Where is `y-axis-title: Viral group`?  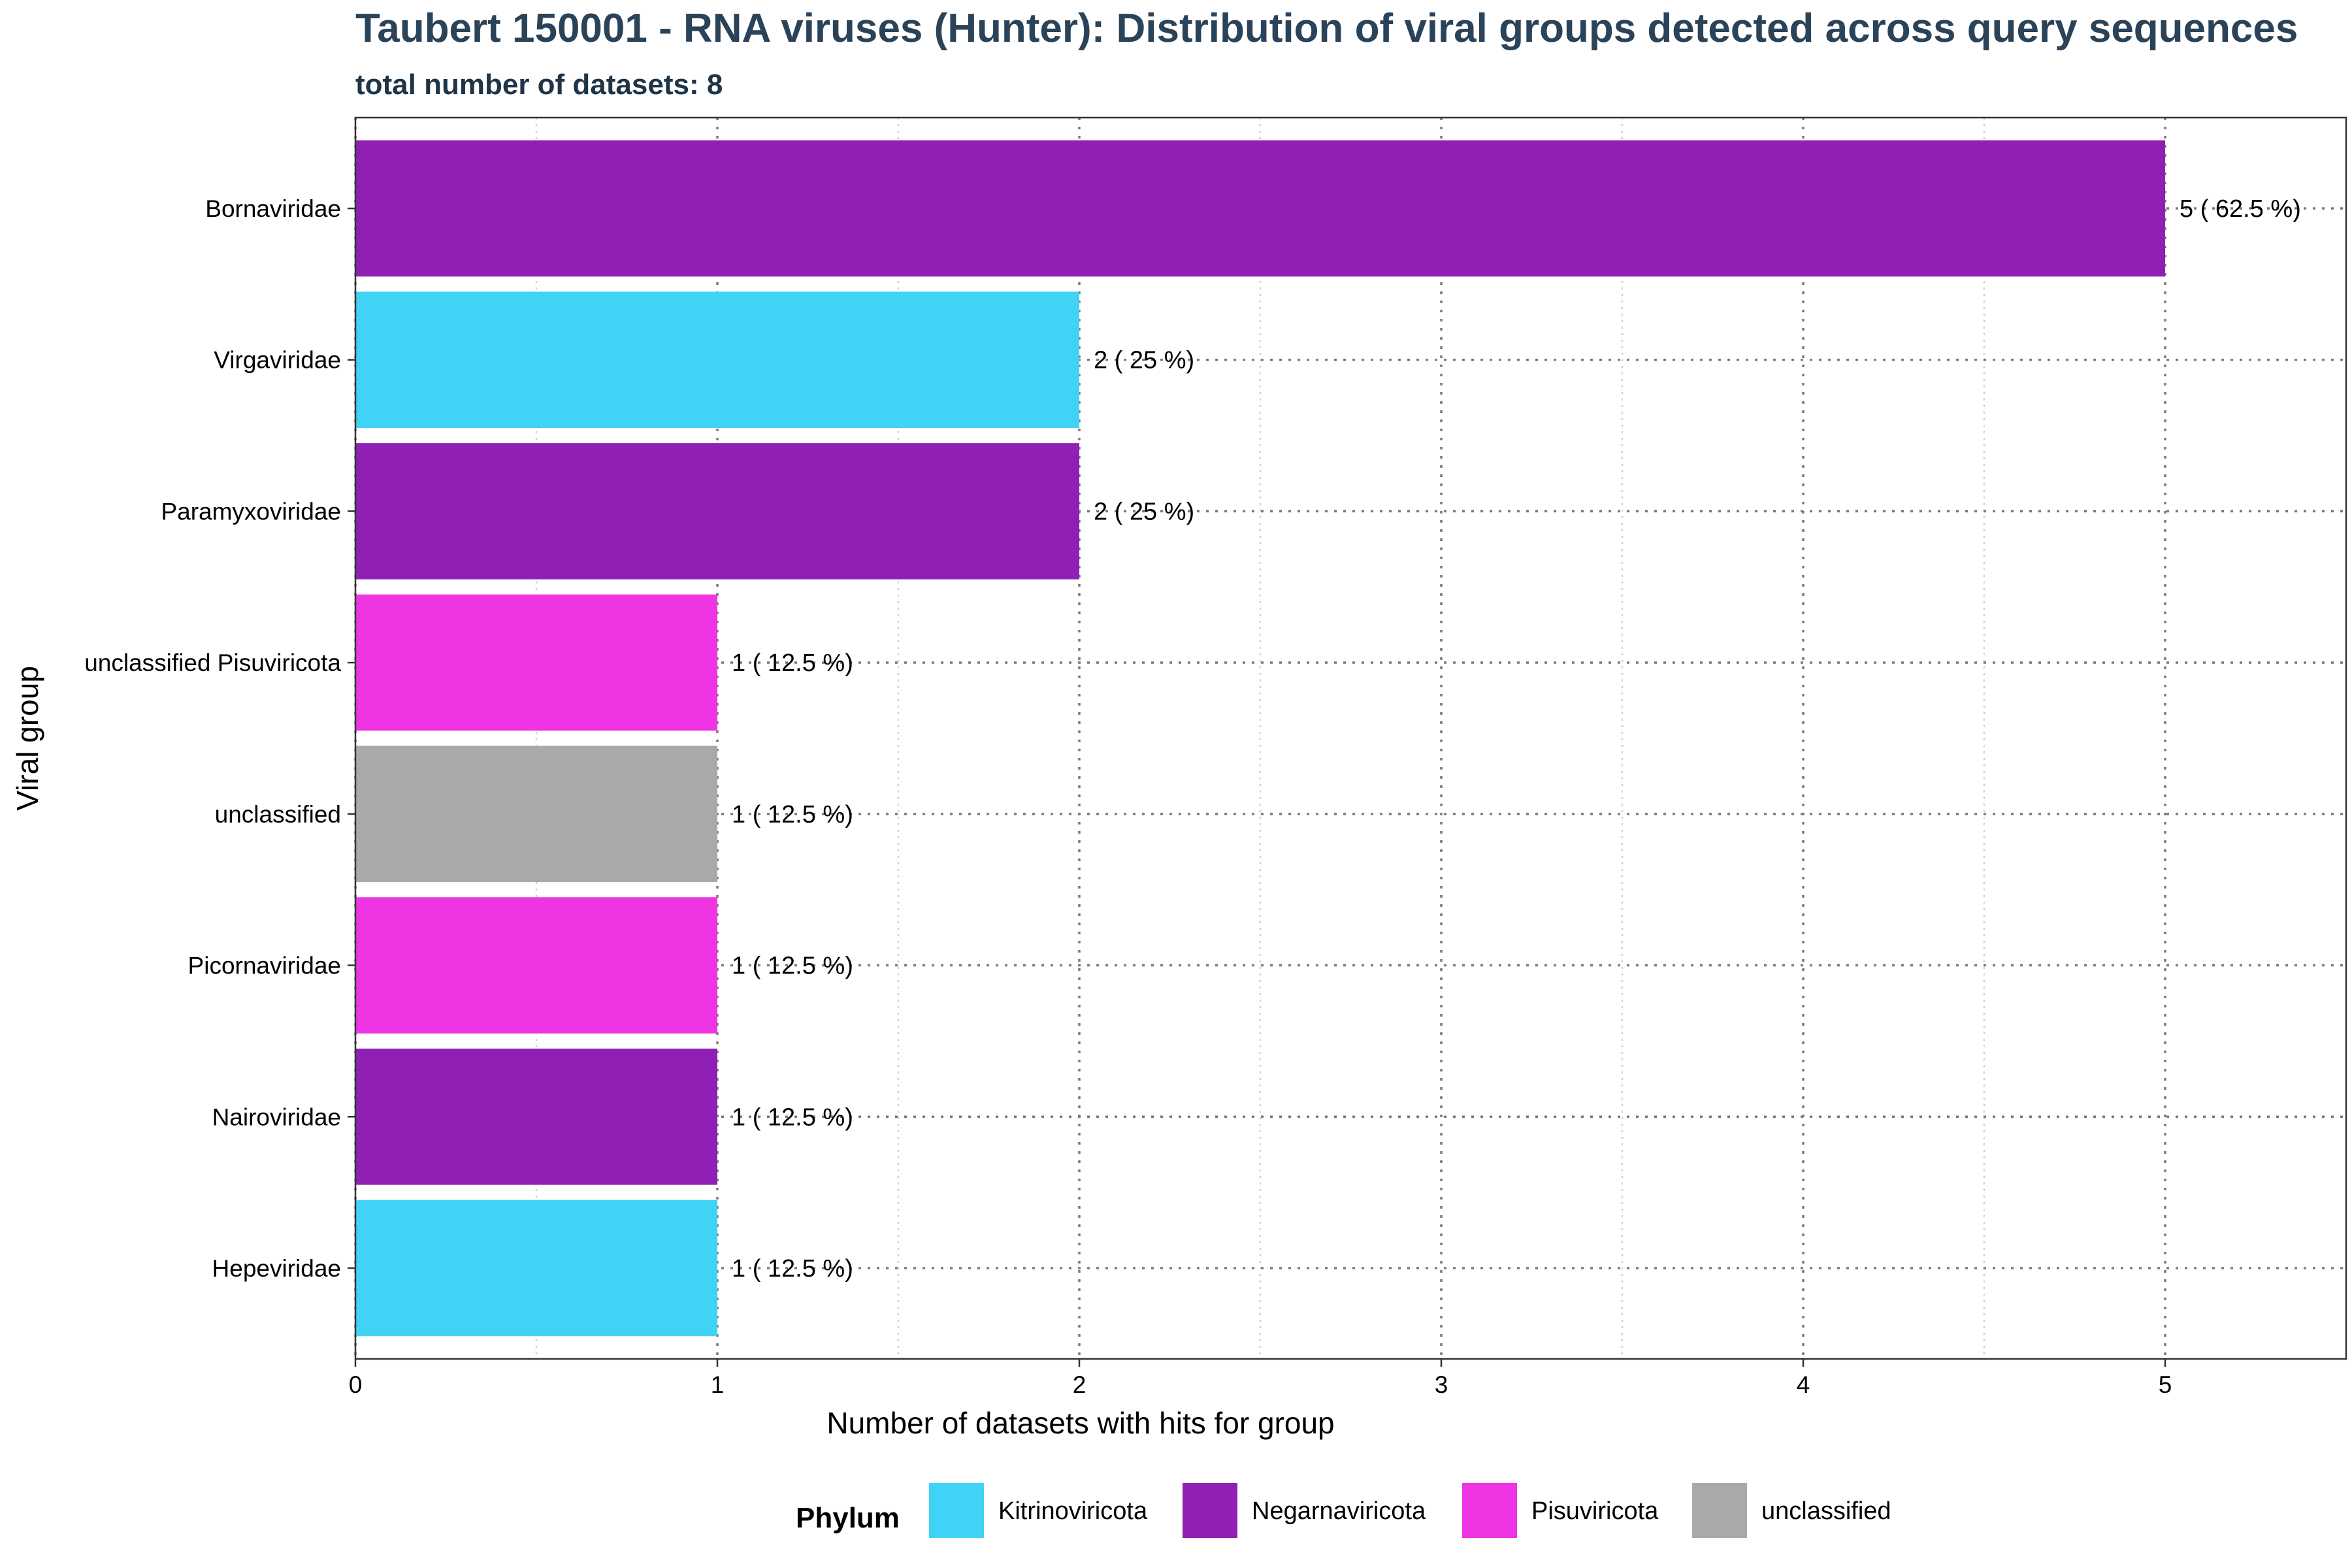
y-axis-title: Viral group is located at coordinates (27, 738).